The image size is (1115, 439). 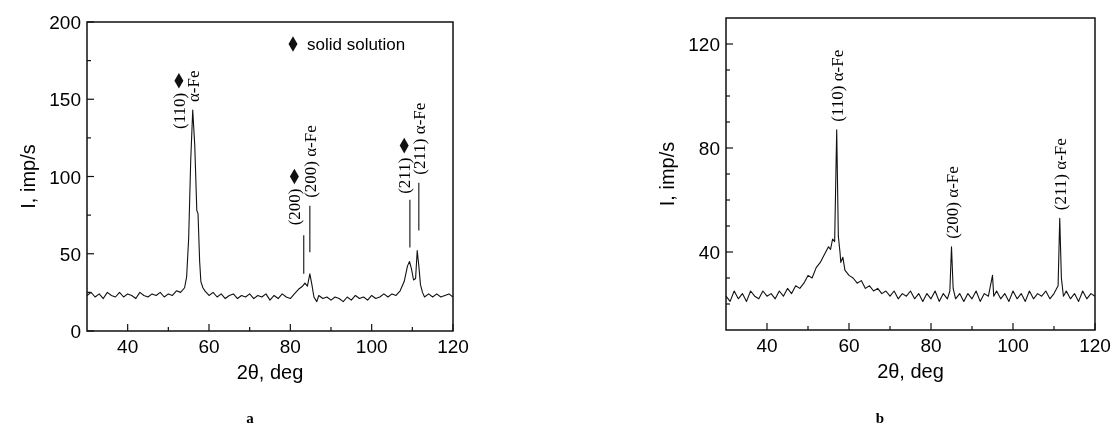 What do you see at coordinates (250, 418) in the screenshot?
I see `text: a` at bounding box center [250, 418].